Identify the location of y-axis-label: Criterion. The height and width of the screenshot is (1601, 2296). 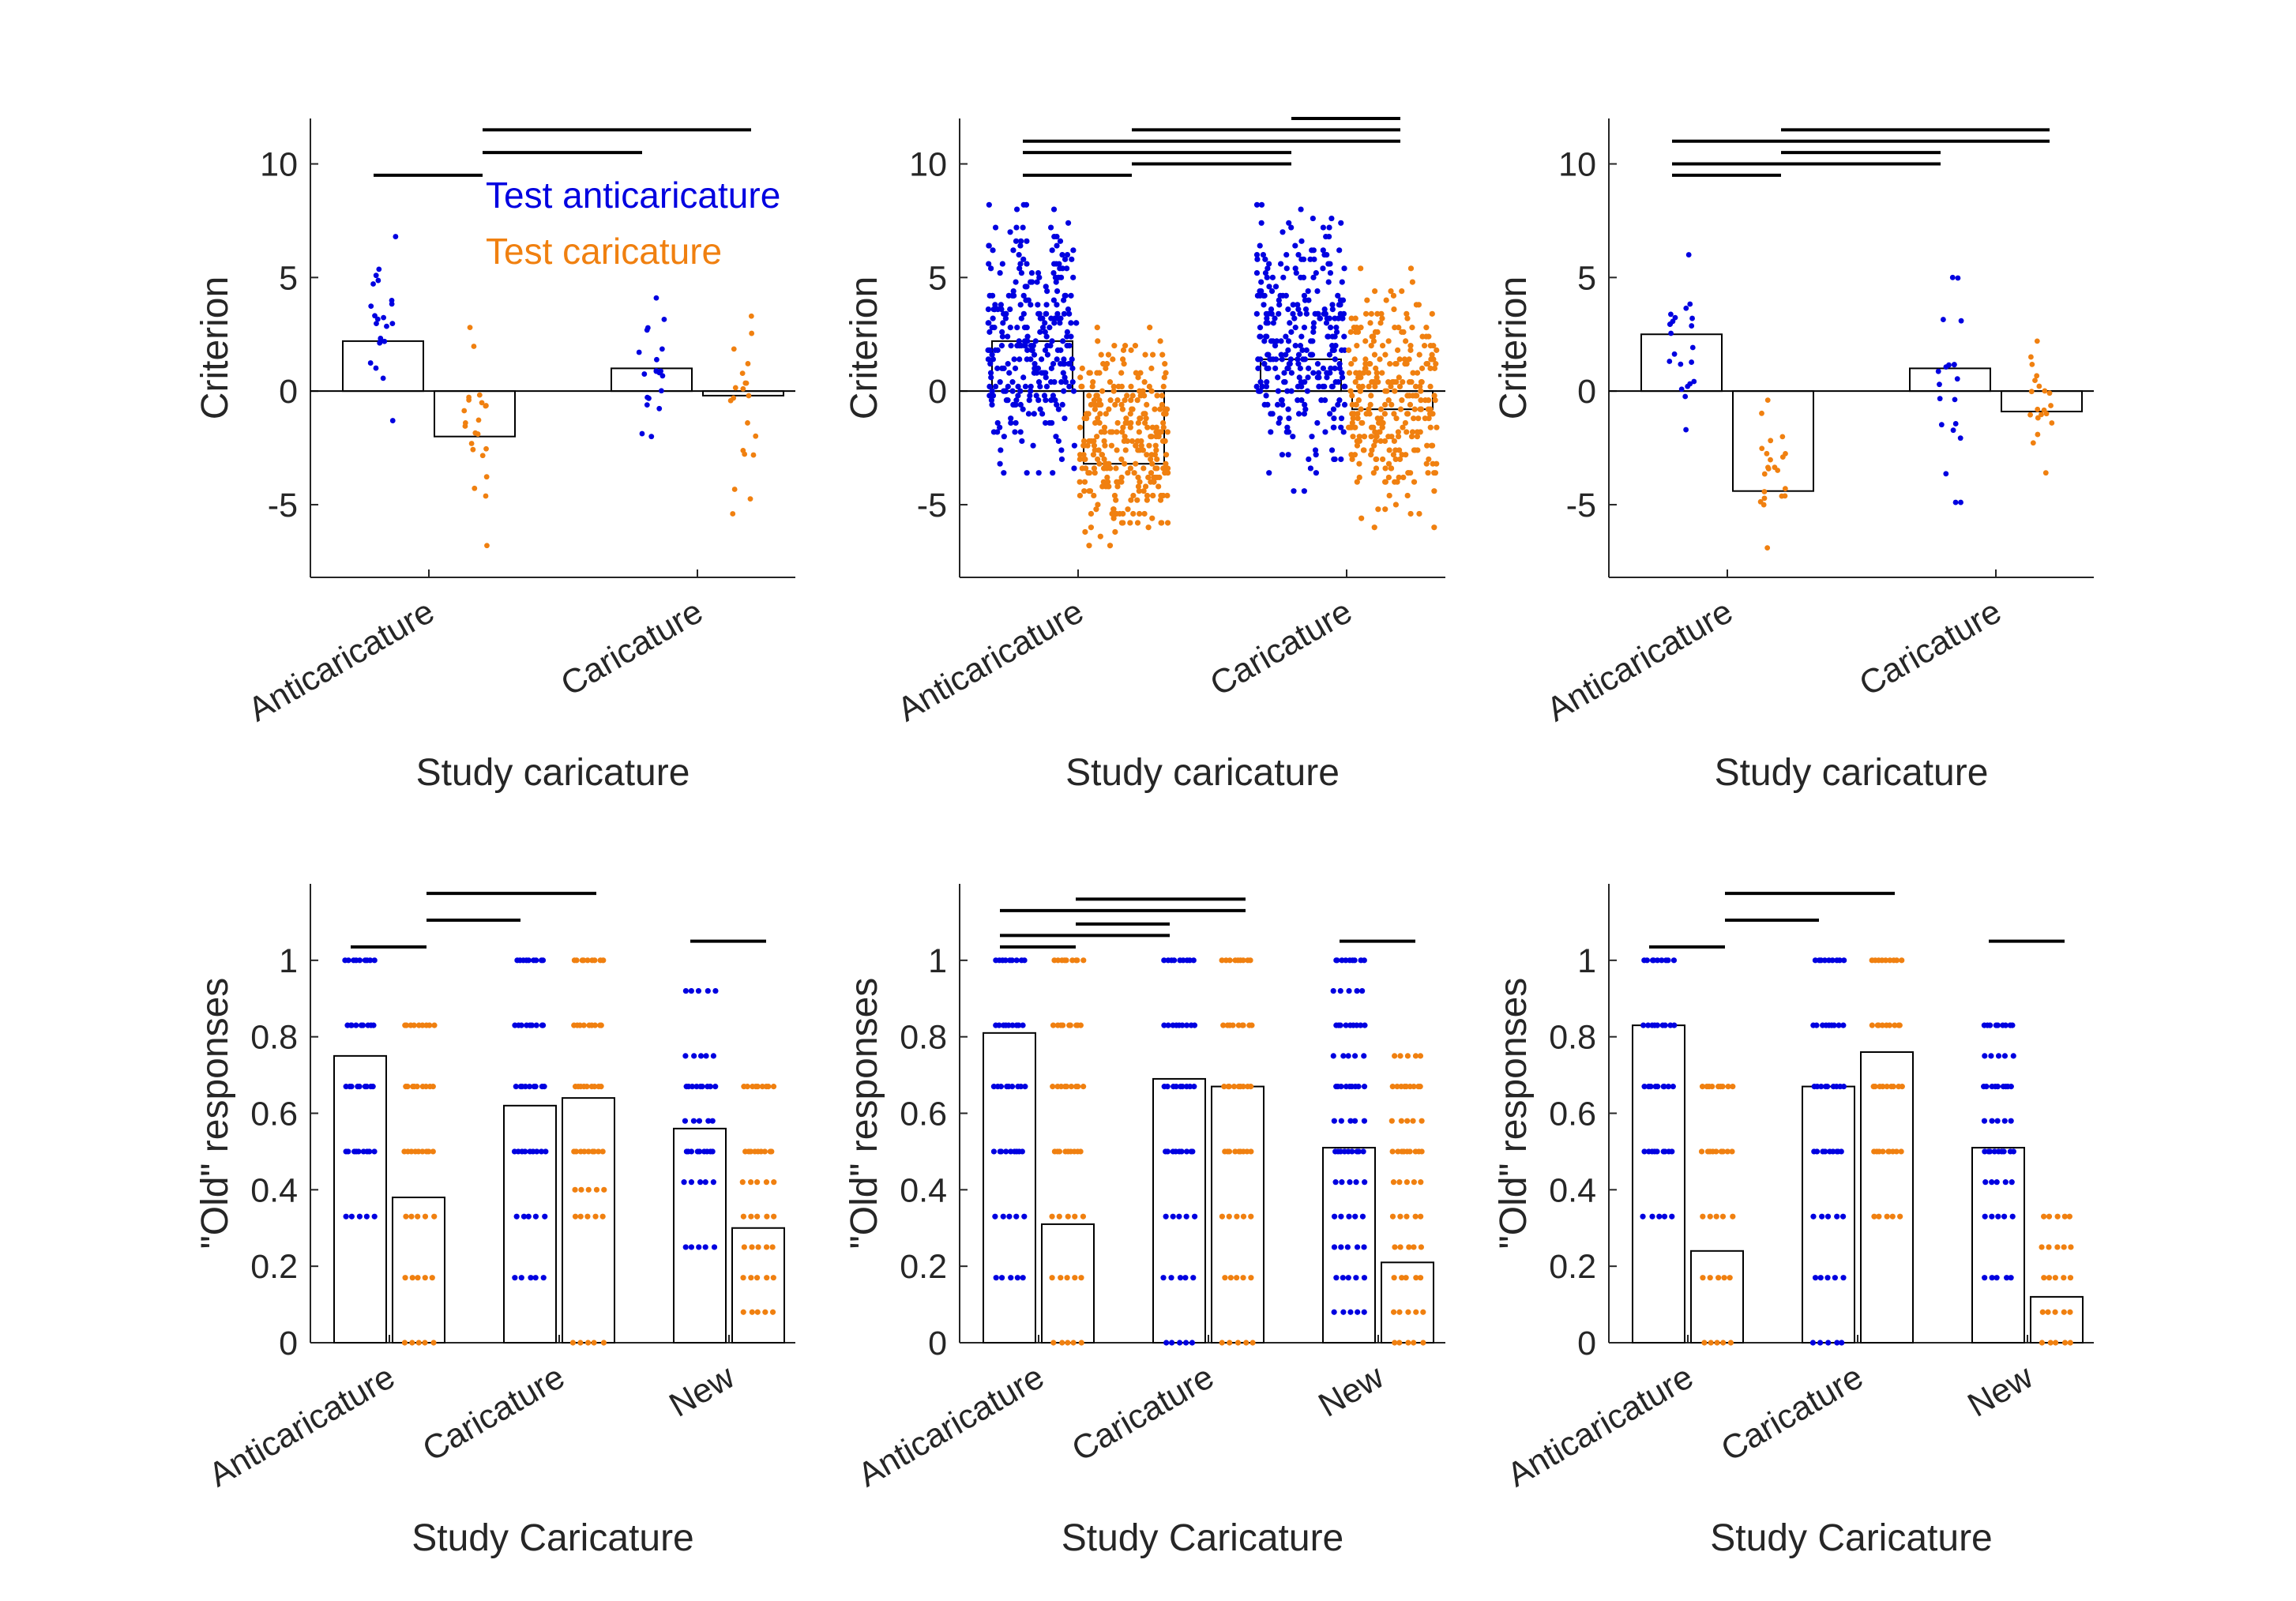
(215, 347).